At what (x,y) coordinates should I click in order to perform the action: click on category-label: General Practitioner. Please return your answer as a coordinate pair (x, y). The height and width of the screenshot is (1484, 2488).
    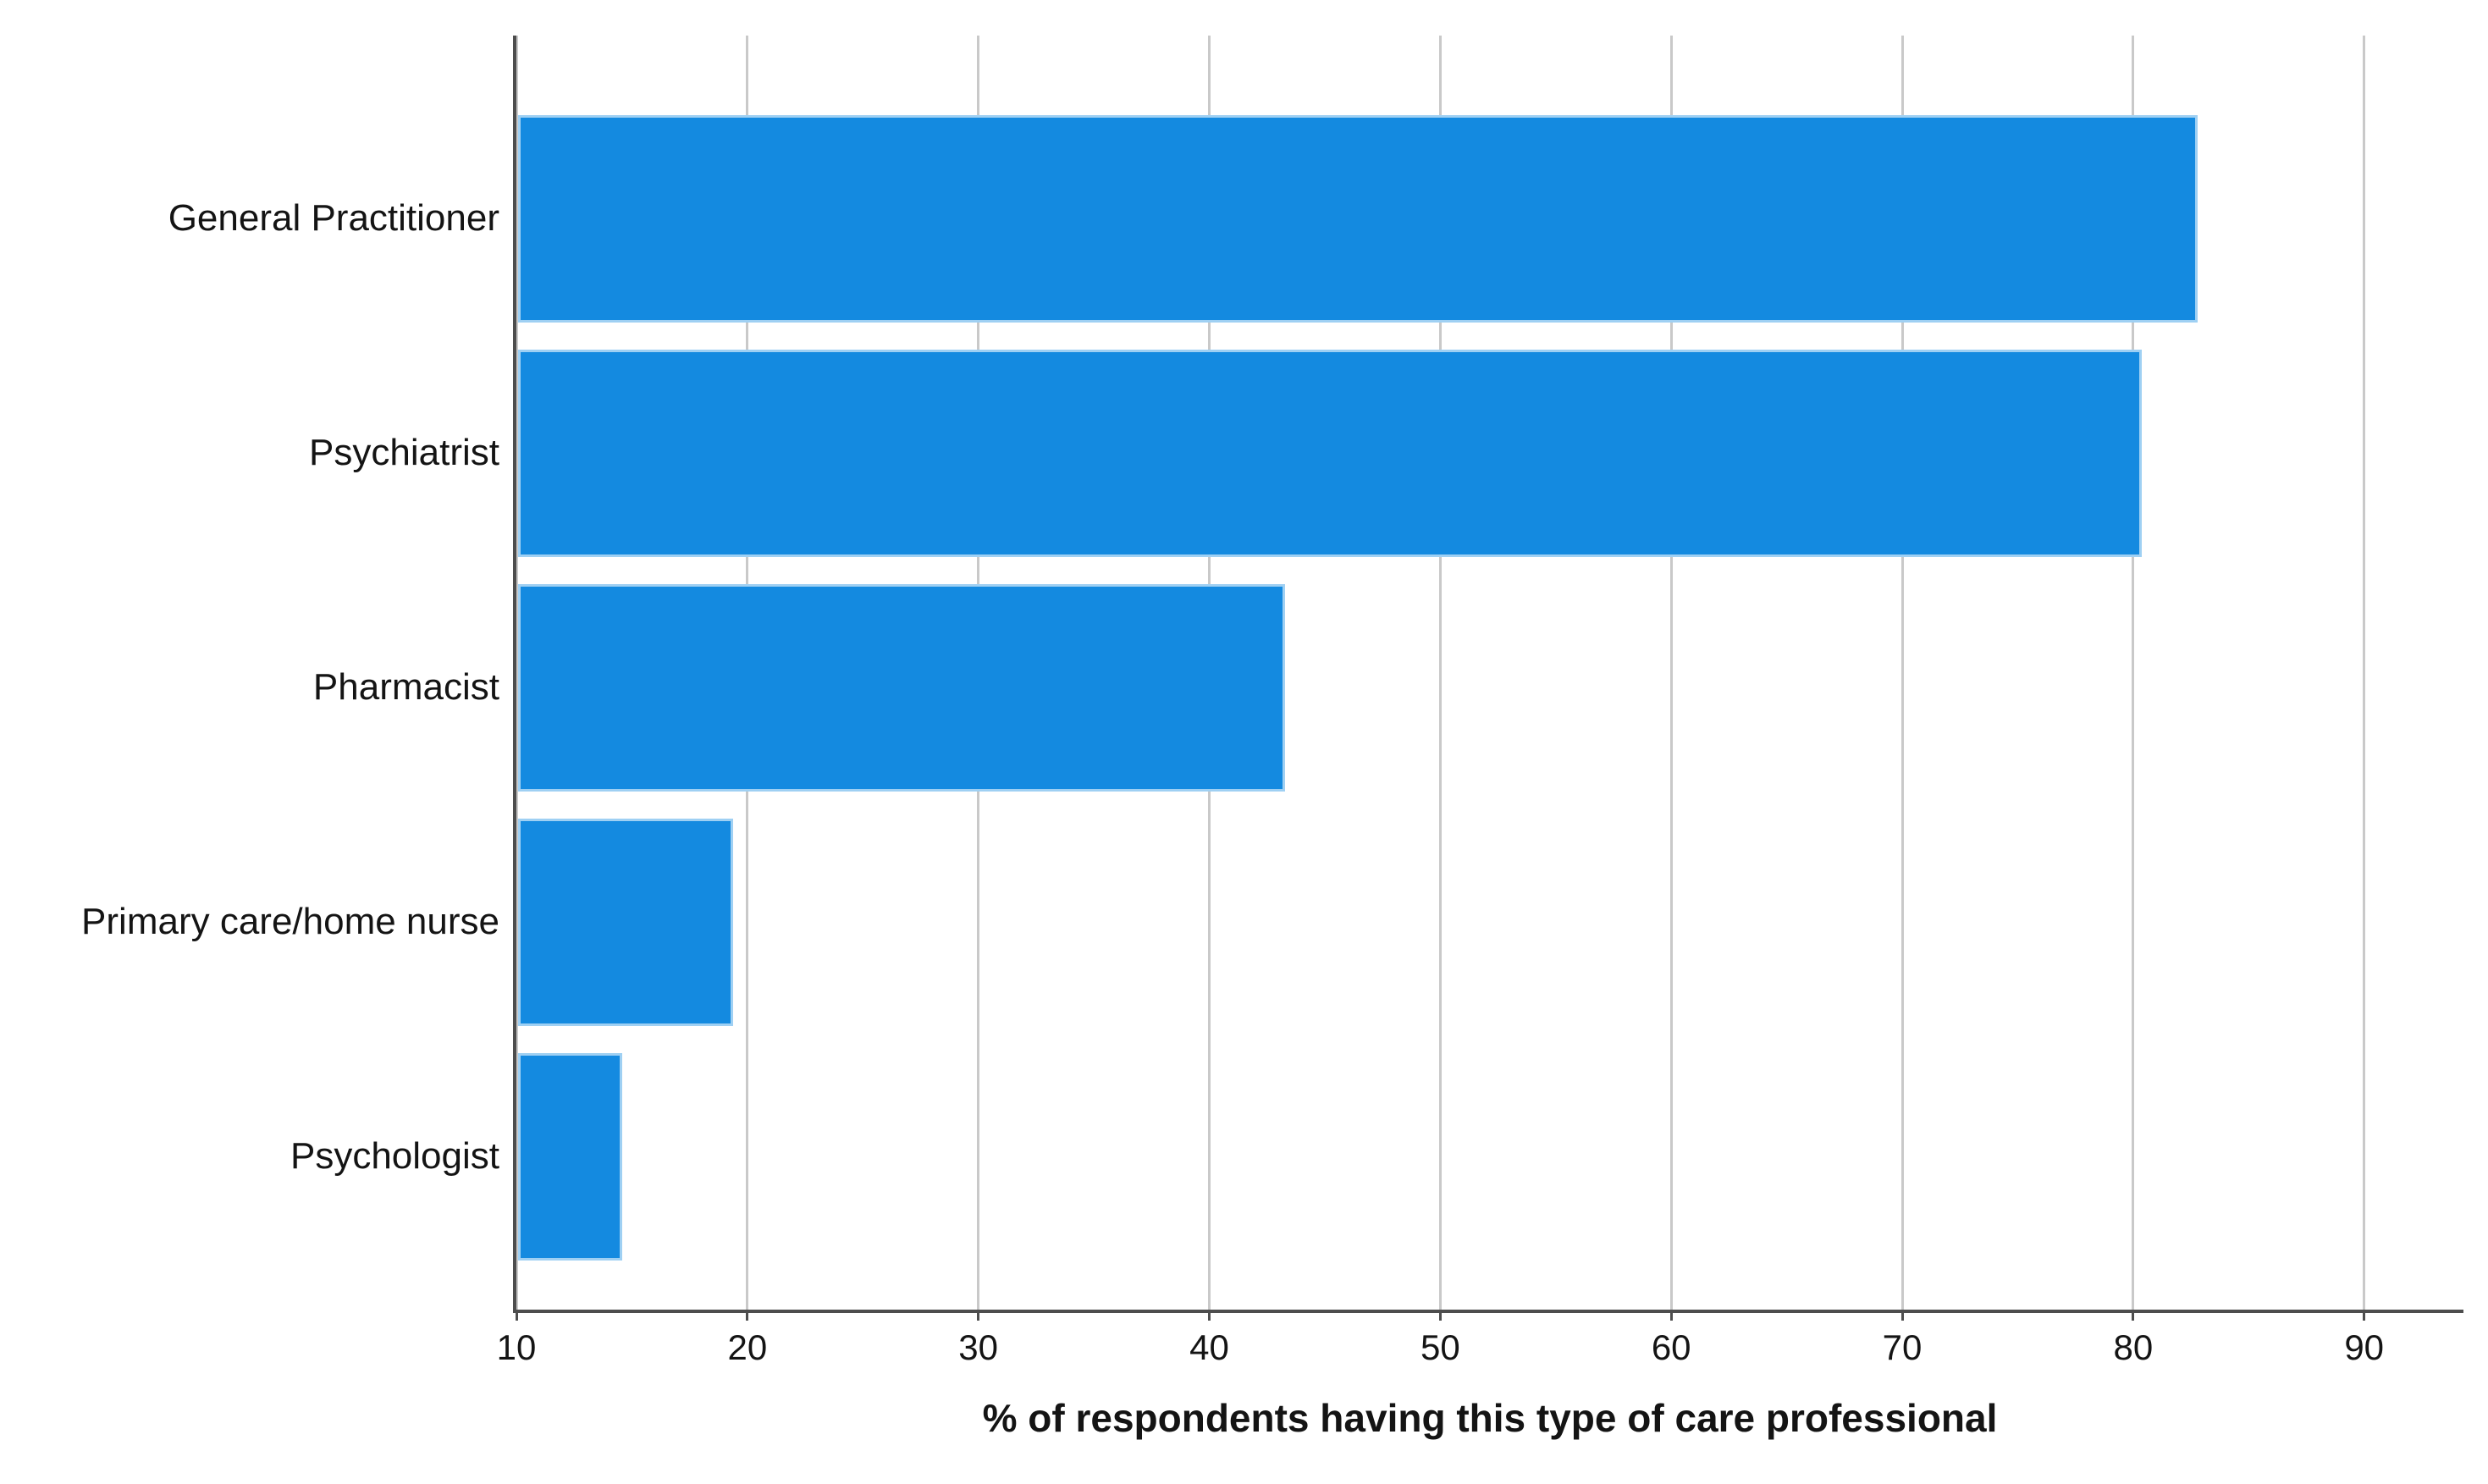
    Looking at the image, I should click on (333, 218).